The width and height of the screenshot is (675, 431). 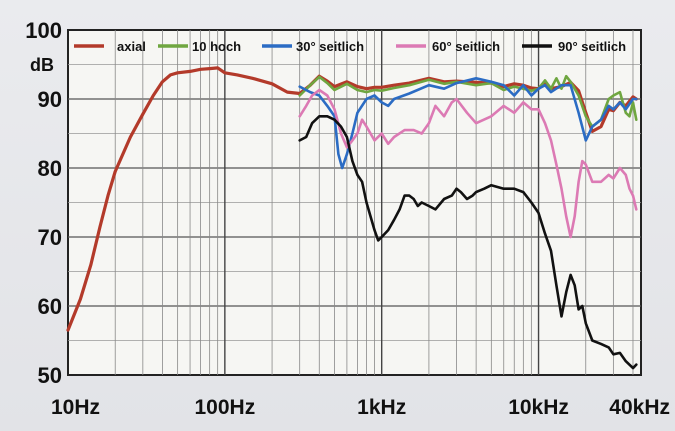 I want to click on y-tick-label: 50, so click(x=50, y=375).